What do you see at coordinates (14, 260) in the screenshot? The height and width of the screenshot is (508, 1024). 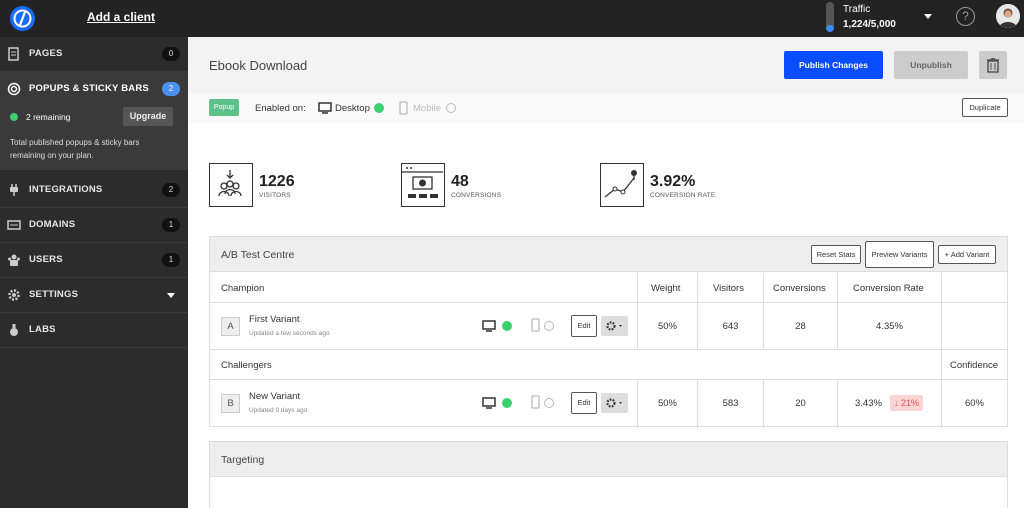 I see `users-icon` at bounding box center [14, 260].